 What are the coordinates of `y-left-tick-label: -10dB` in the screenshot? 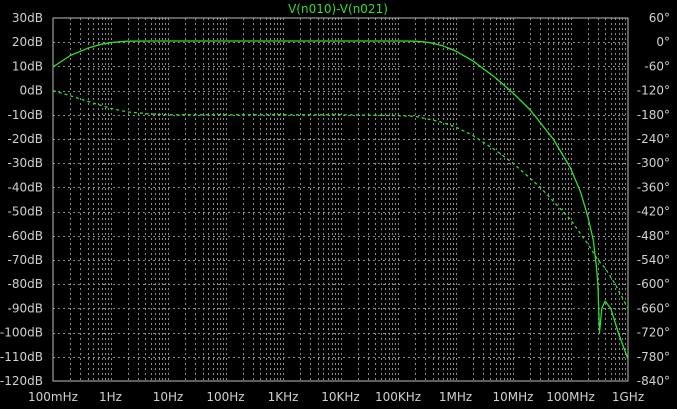 It's located at (25, 115).